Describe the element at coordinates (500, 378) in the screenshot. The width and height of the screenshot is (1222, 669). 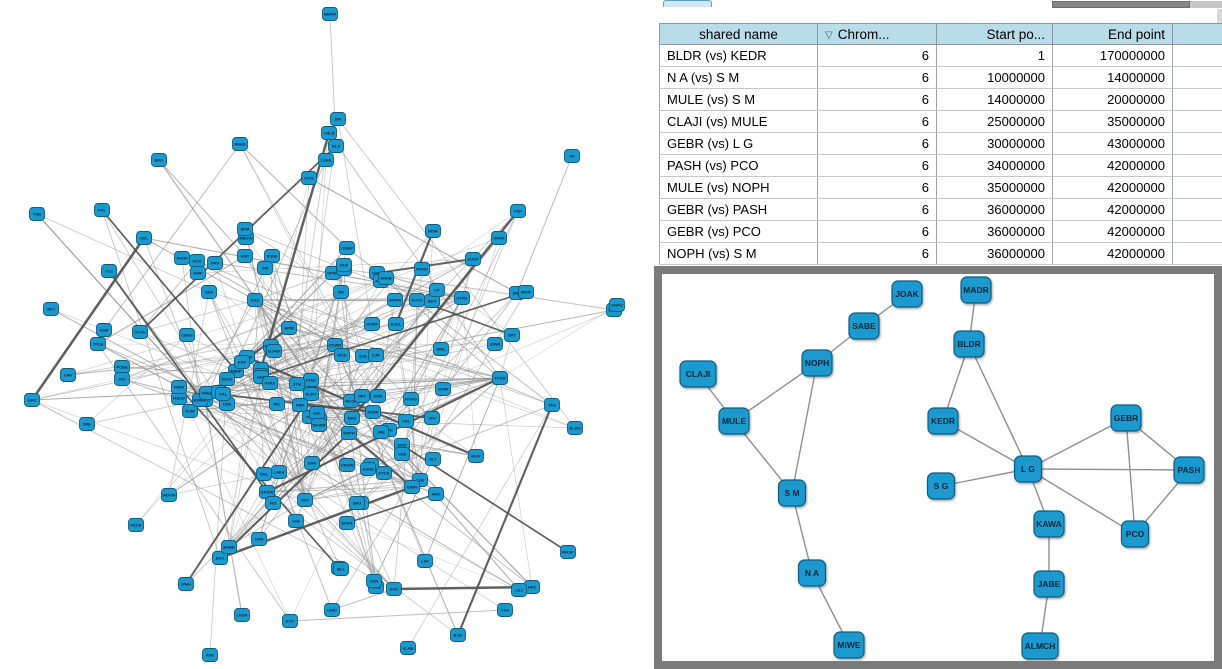
I see `graph-node: TVGH` at that location.